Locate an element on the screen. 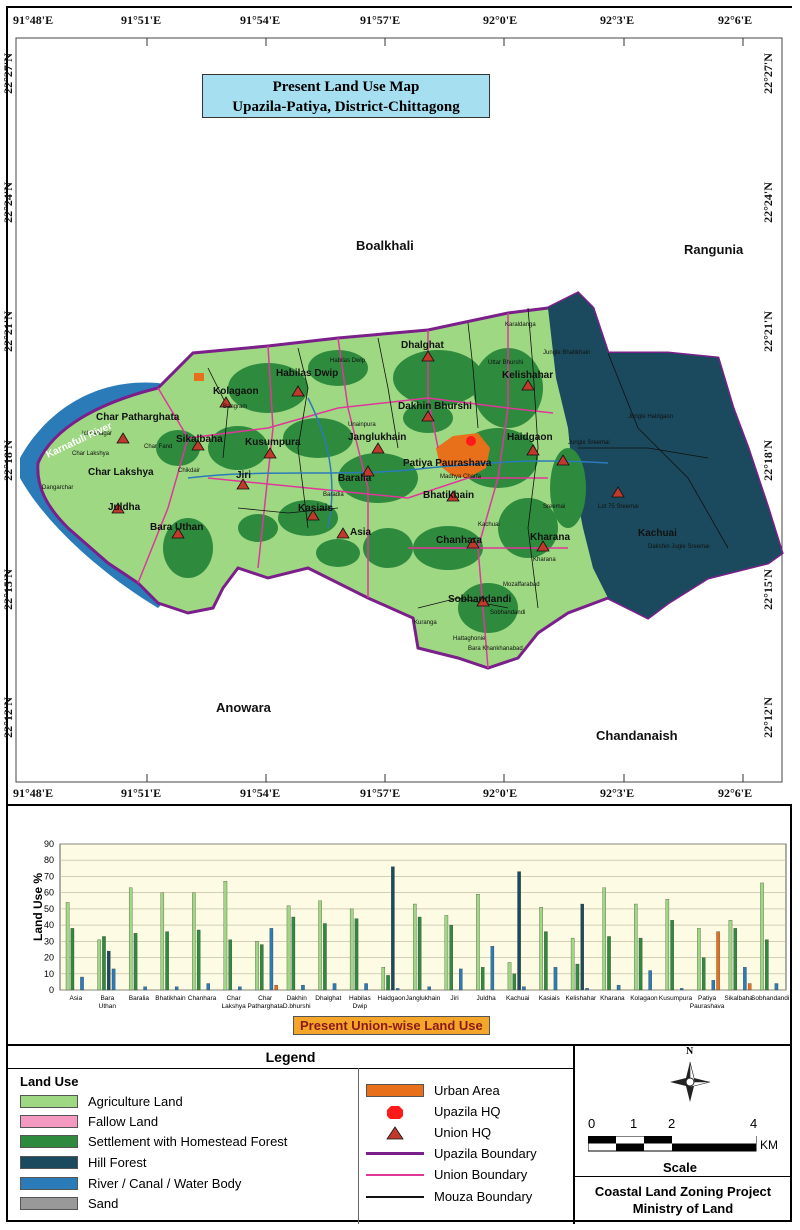  svg-text: Patiya Paurashava is located at coordinates (447, 463).